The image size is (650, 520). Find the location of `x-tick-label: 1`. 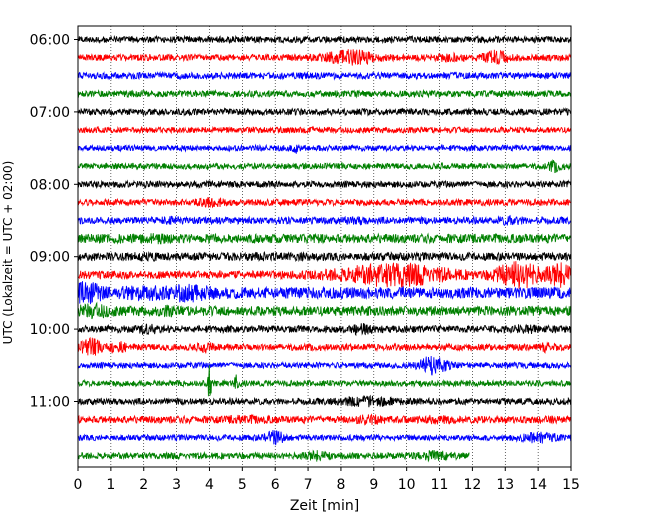

x-tick-label: 1 is located at coordinates (110, 485).